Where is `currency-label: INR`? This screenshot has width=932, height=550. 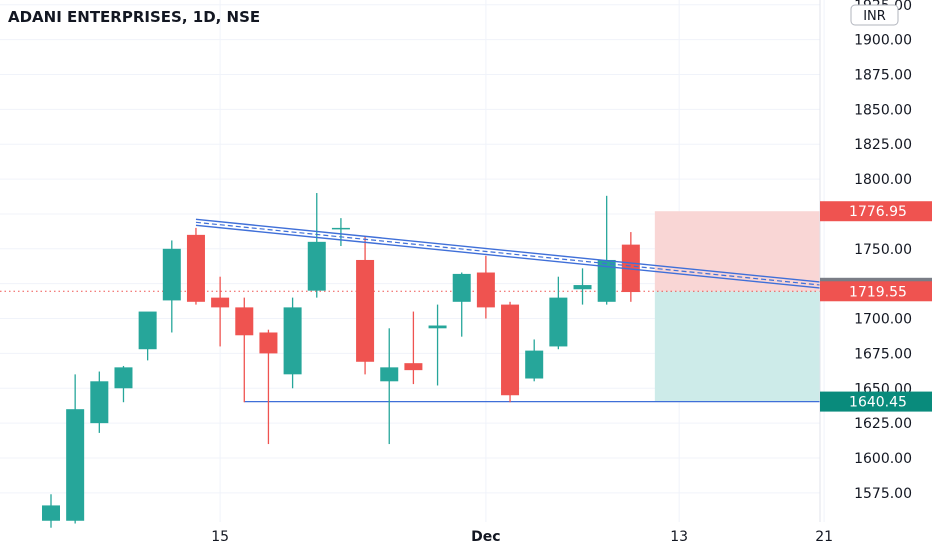 currency-label: INR is located at coordinates (874, 16).